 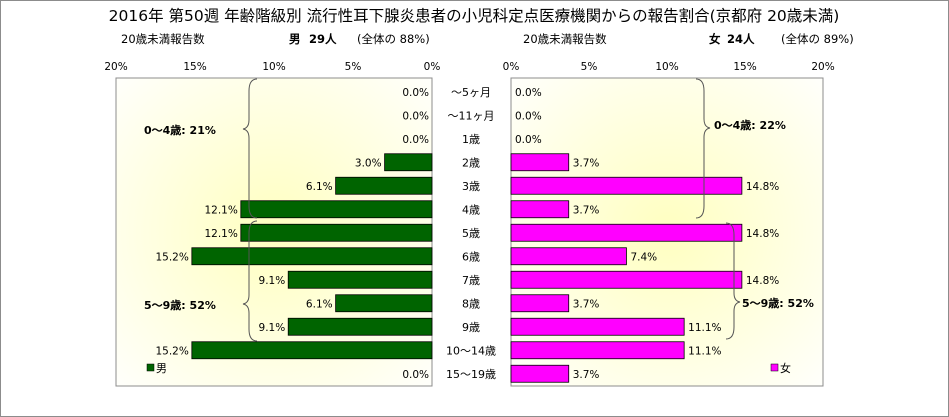 I want to click on male-tick-label: 5%, so click(x=353, y=67).